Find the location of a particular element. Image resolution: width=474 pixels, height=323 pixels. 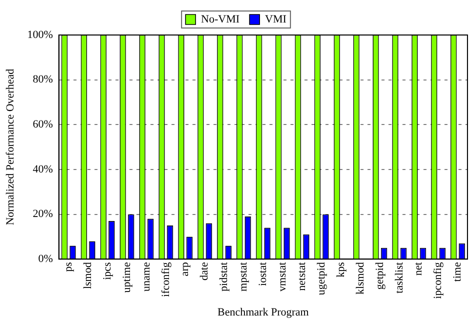

x-tick-label: getpid is located at coordinates (380, 276).